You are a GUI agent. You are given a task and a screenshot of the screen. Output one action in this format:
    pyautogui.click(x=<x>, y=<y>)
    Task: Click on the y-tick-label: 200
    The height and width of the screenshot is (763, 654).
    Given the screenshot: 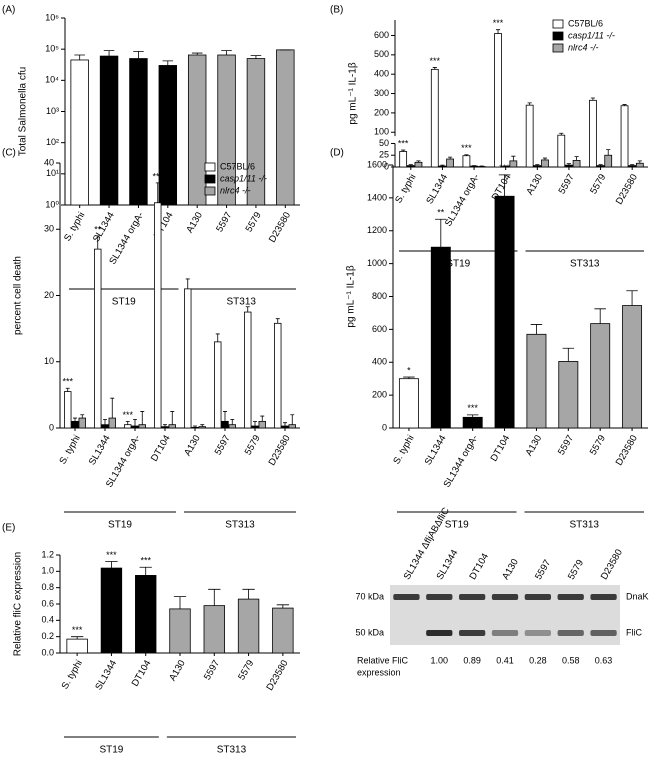 What is the action you would take?
    pyautogui.click(x=381, y=112)
    